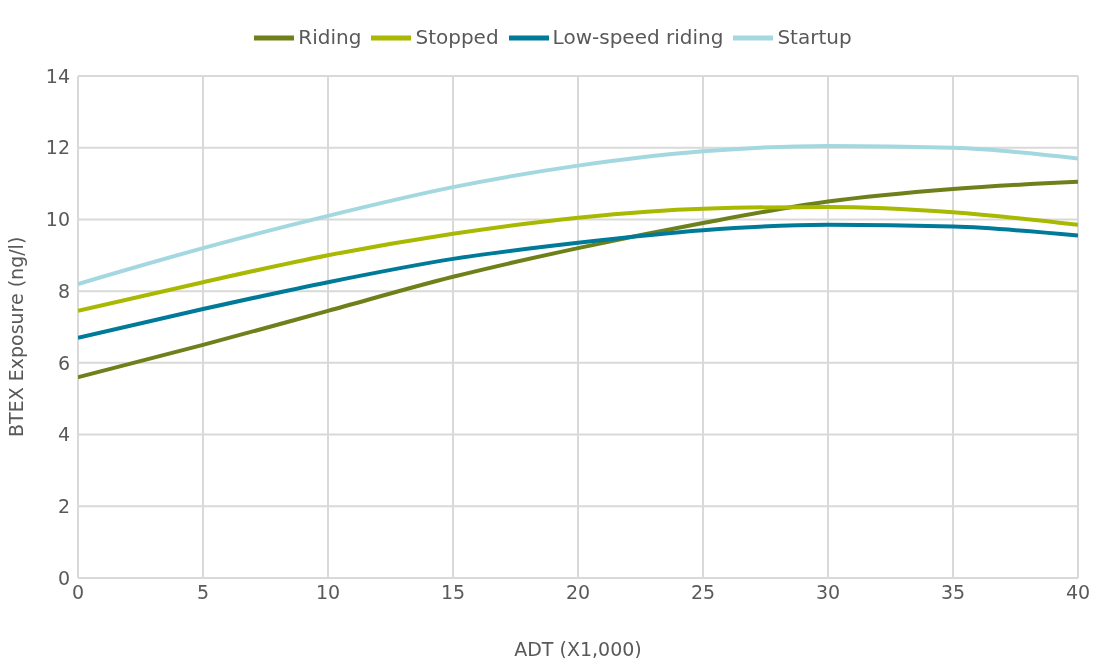  Describe the element at coordinates (63, 577) in the screenshot. I see `y-tick-label: 0` at that location.